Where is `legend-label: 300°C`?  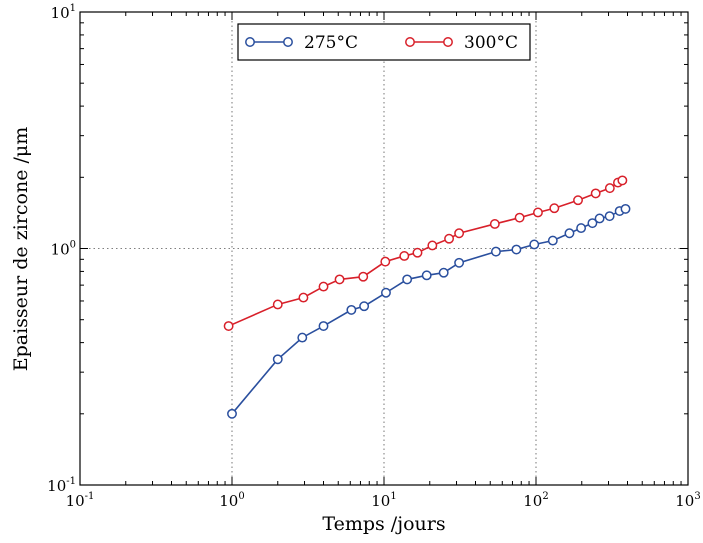
legend-label: 300°C is located at coordinates (491, 43).